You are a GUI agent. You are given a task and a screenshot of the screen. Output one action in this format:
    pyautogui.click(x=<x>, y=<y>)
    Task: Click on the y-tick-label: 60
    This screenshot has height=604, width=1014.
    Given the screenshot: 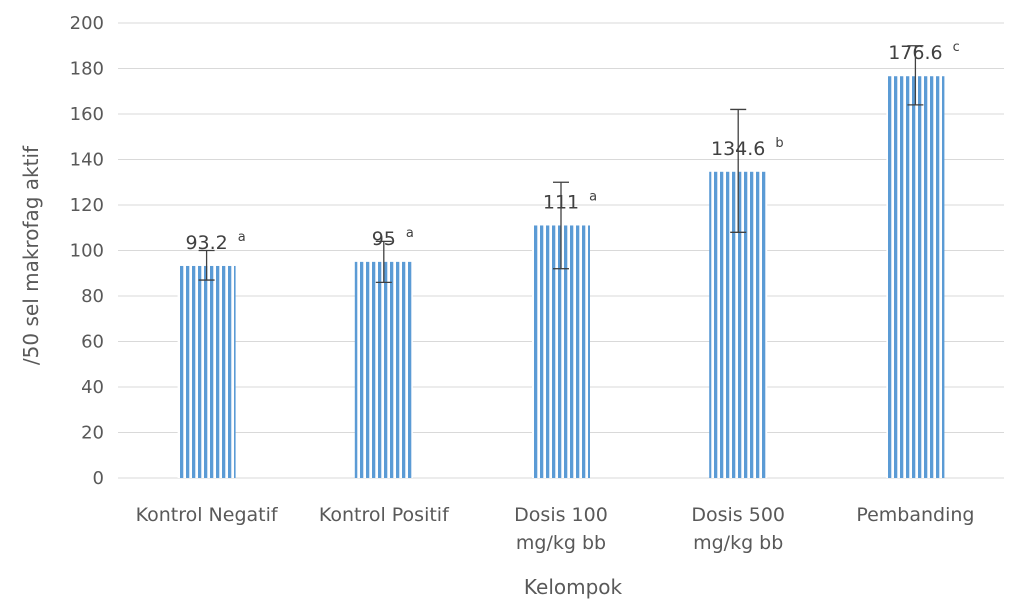 What is the action you would take?
    pyautogui.click(x=92, y=342)
    